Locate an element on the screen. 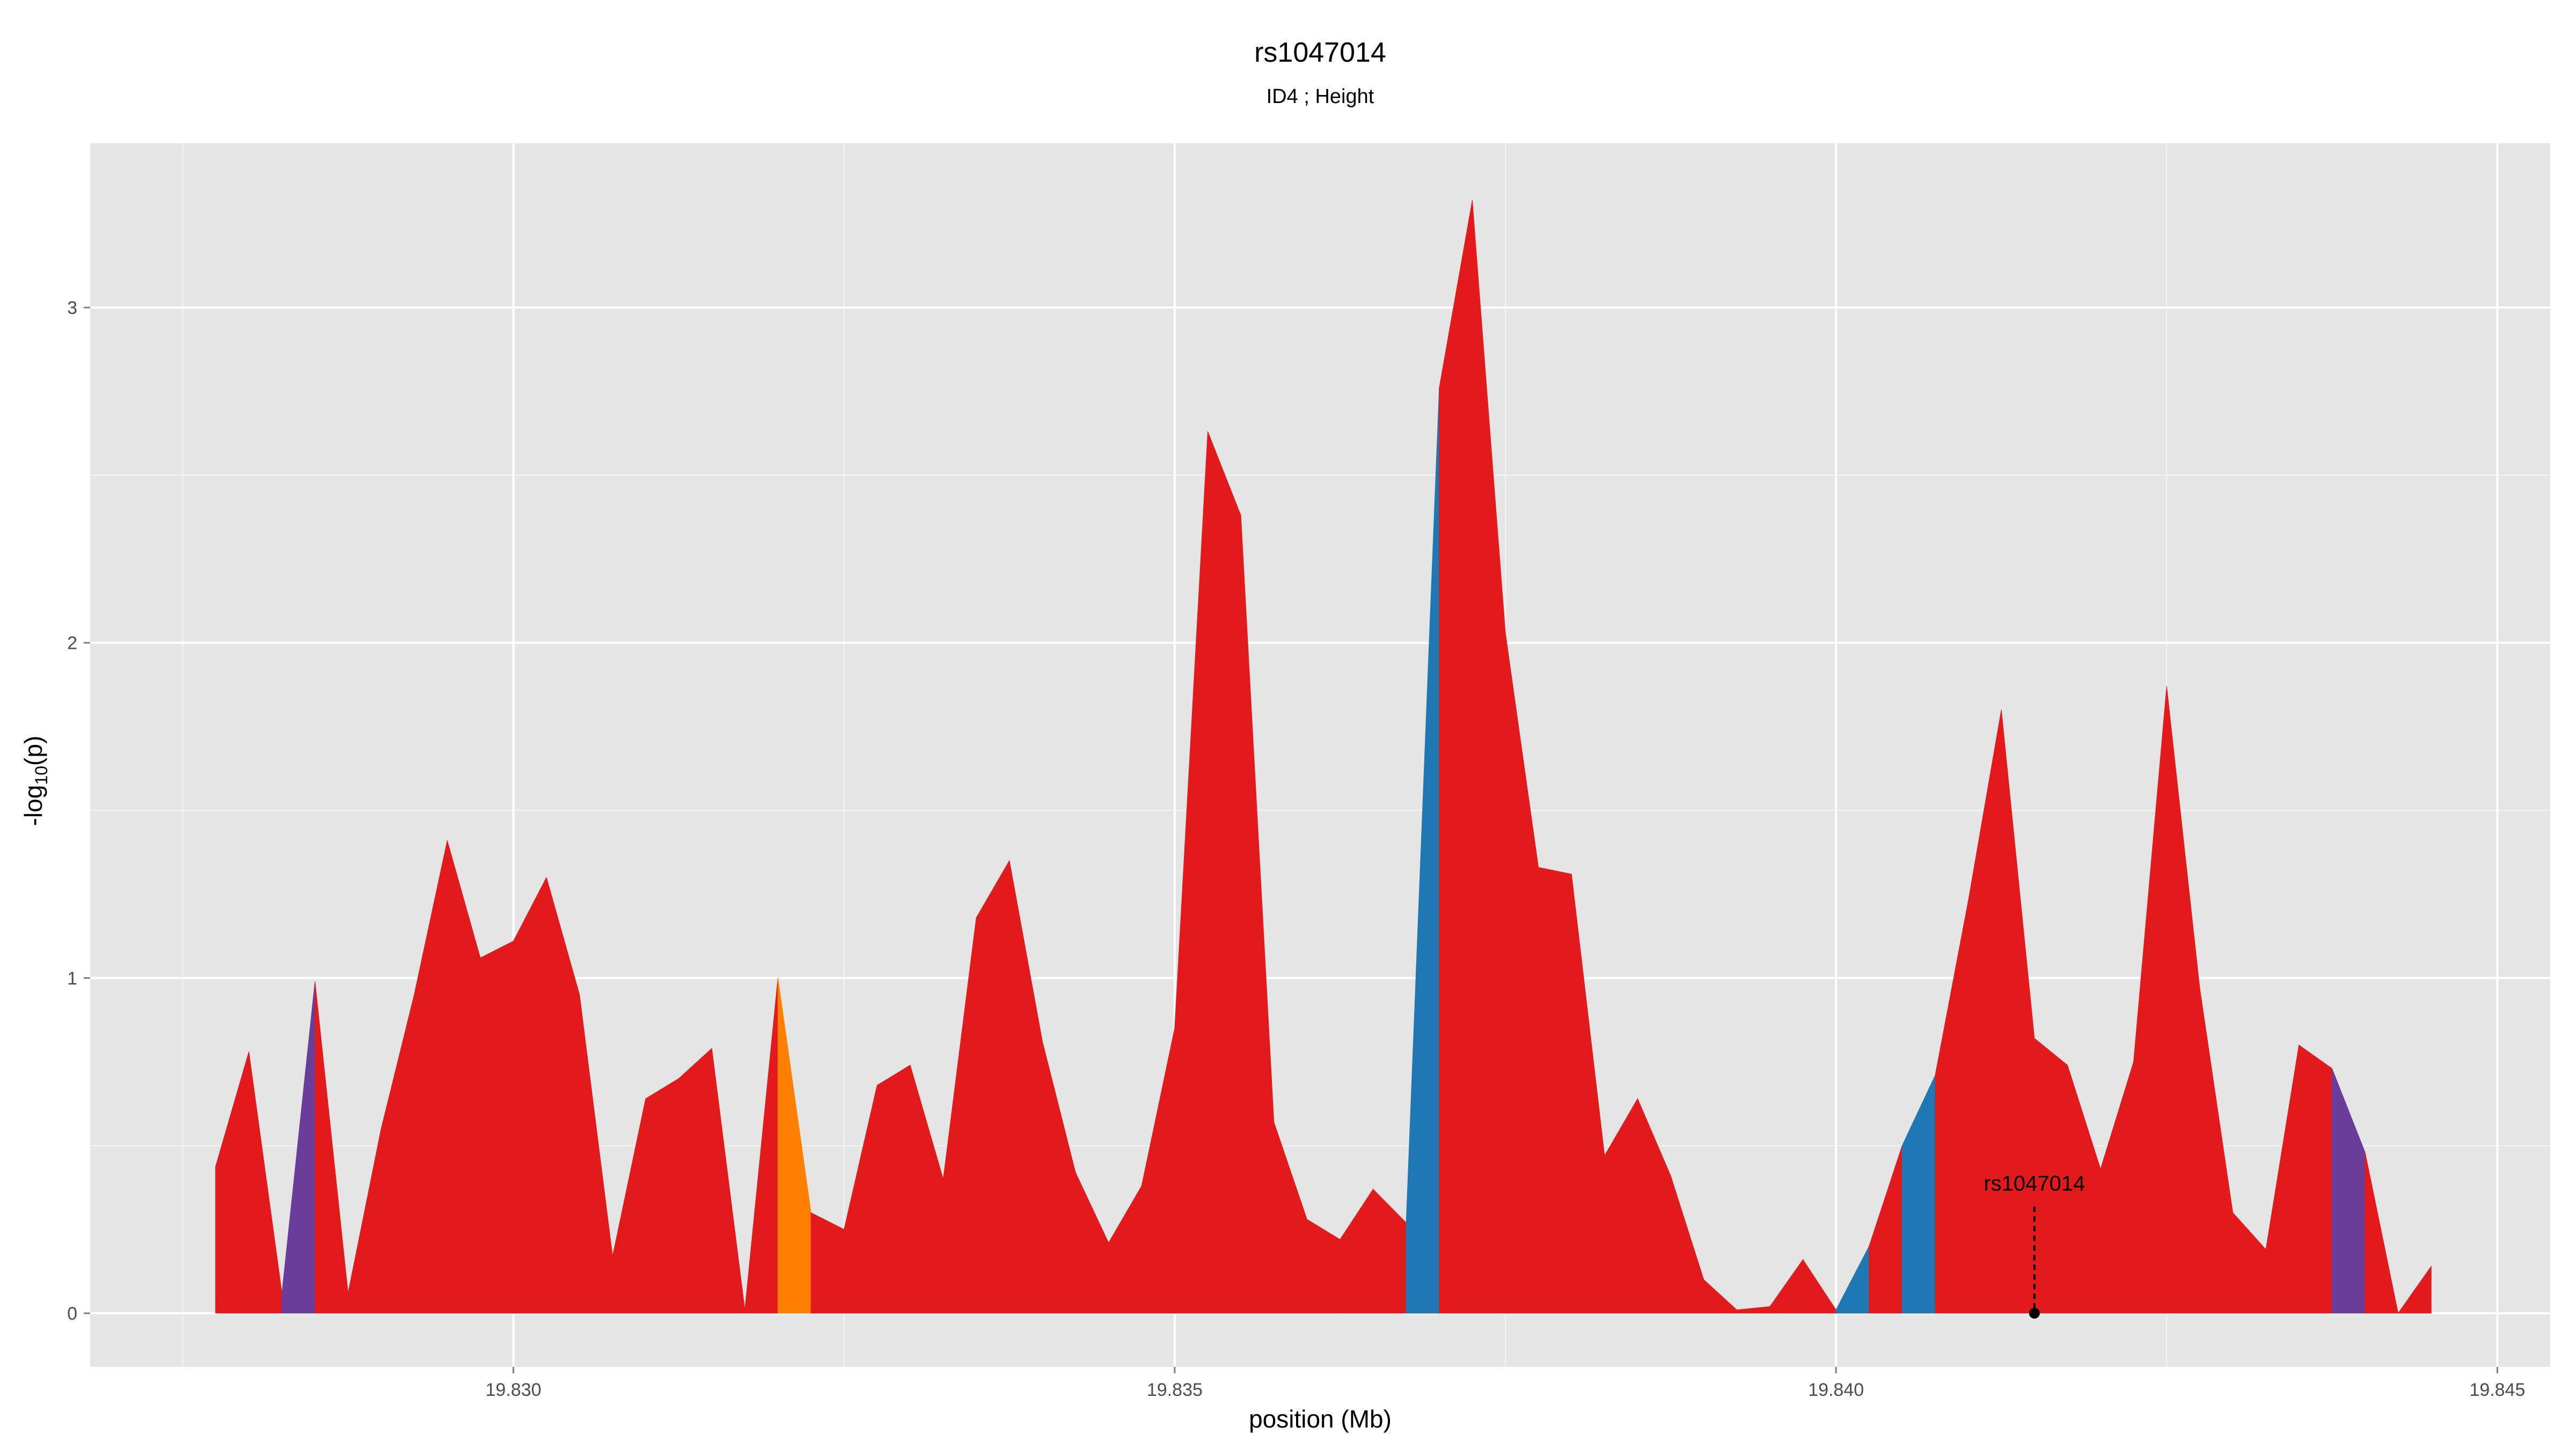  x-tick-label: 19.840 is located at coordinates (1836, 1390).